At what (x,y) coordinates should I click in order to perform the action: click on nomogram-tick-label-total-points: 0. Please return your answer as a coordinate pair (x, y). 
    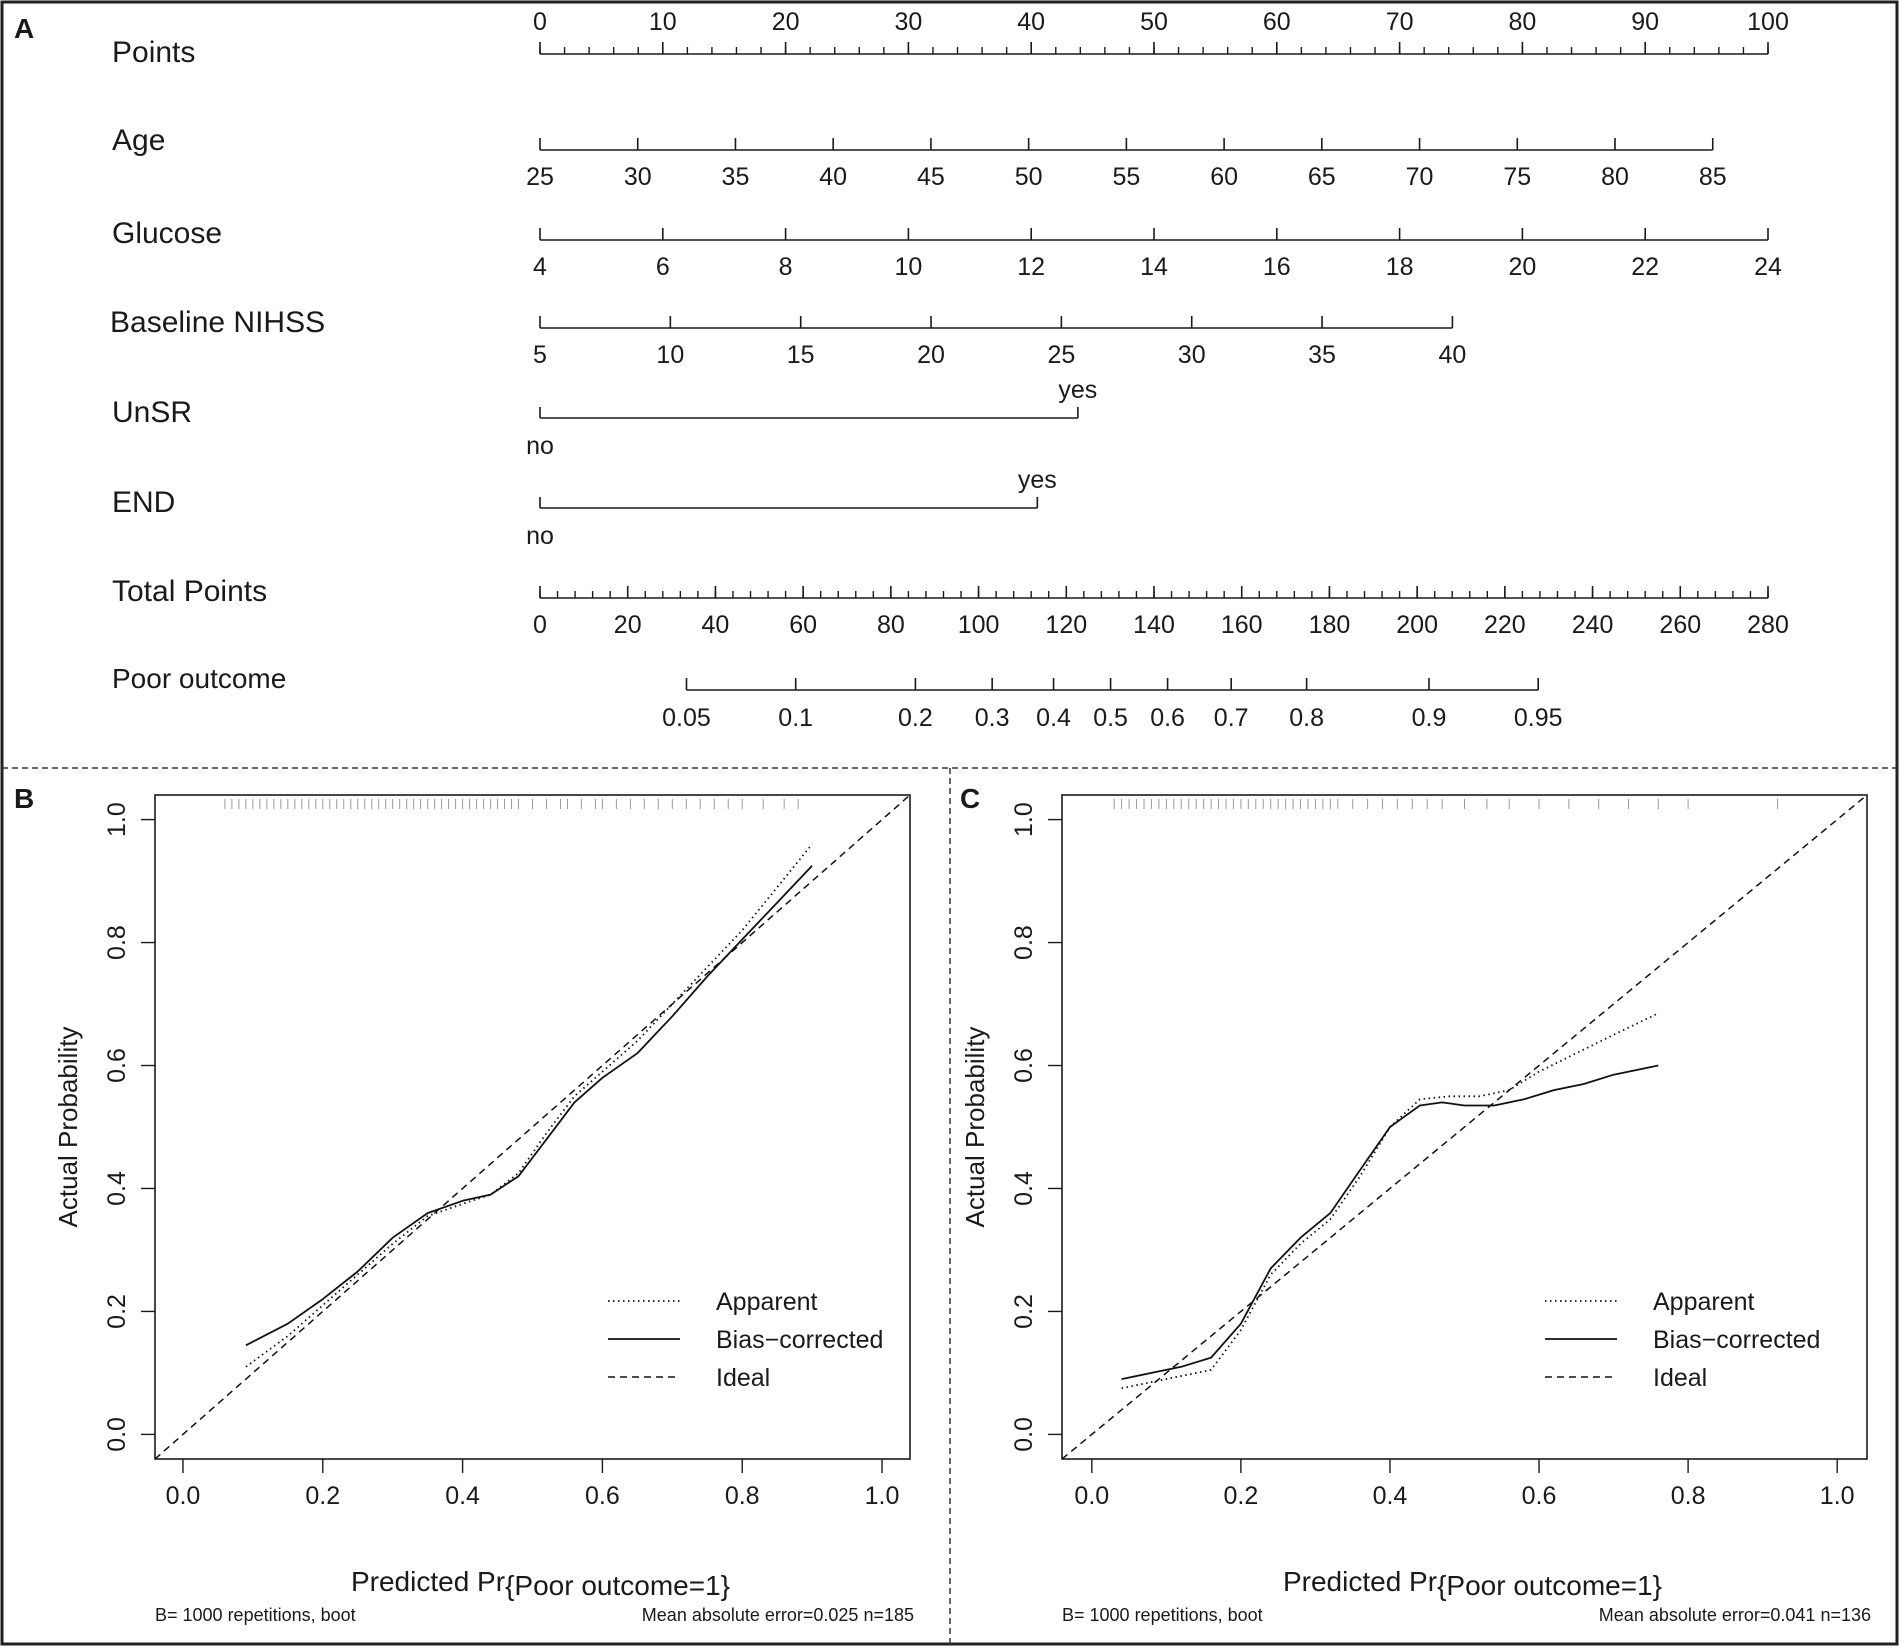
    Looking at the image, I should click on (540, 625).